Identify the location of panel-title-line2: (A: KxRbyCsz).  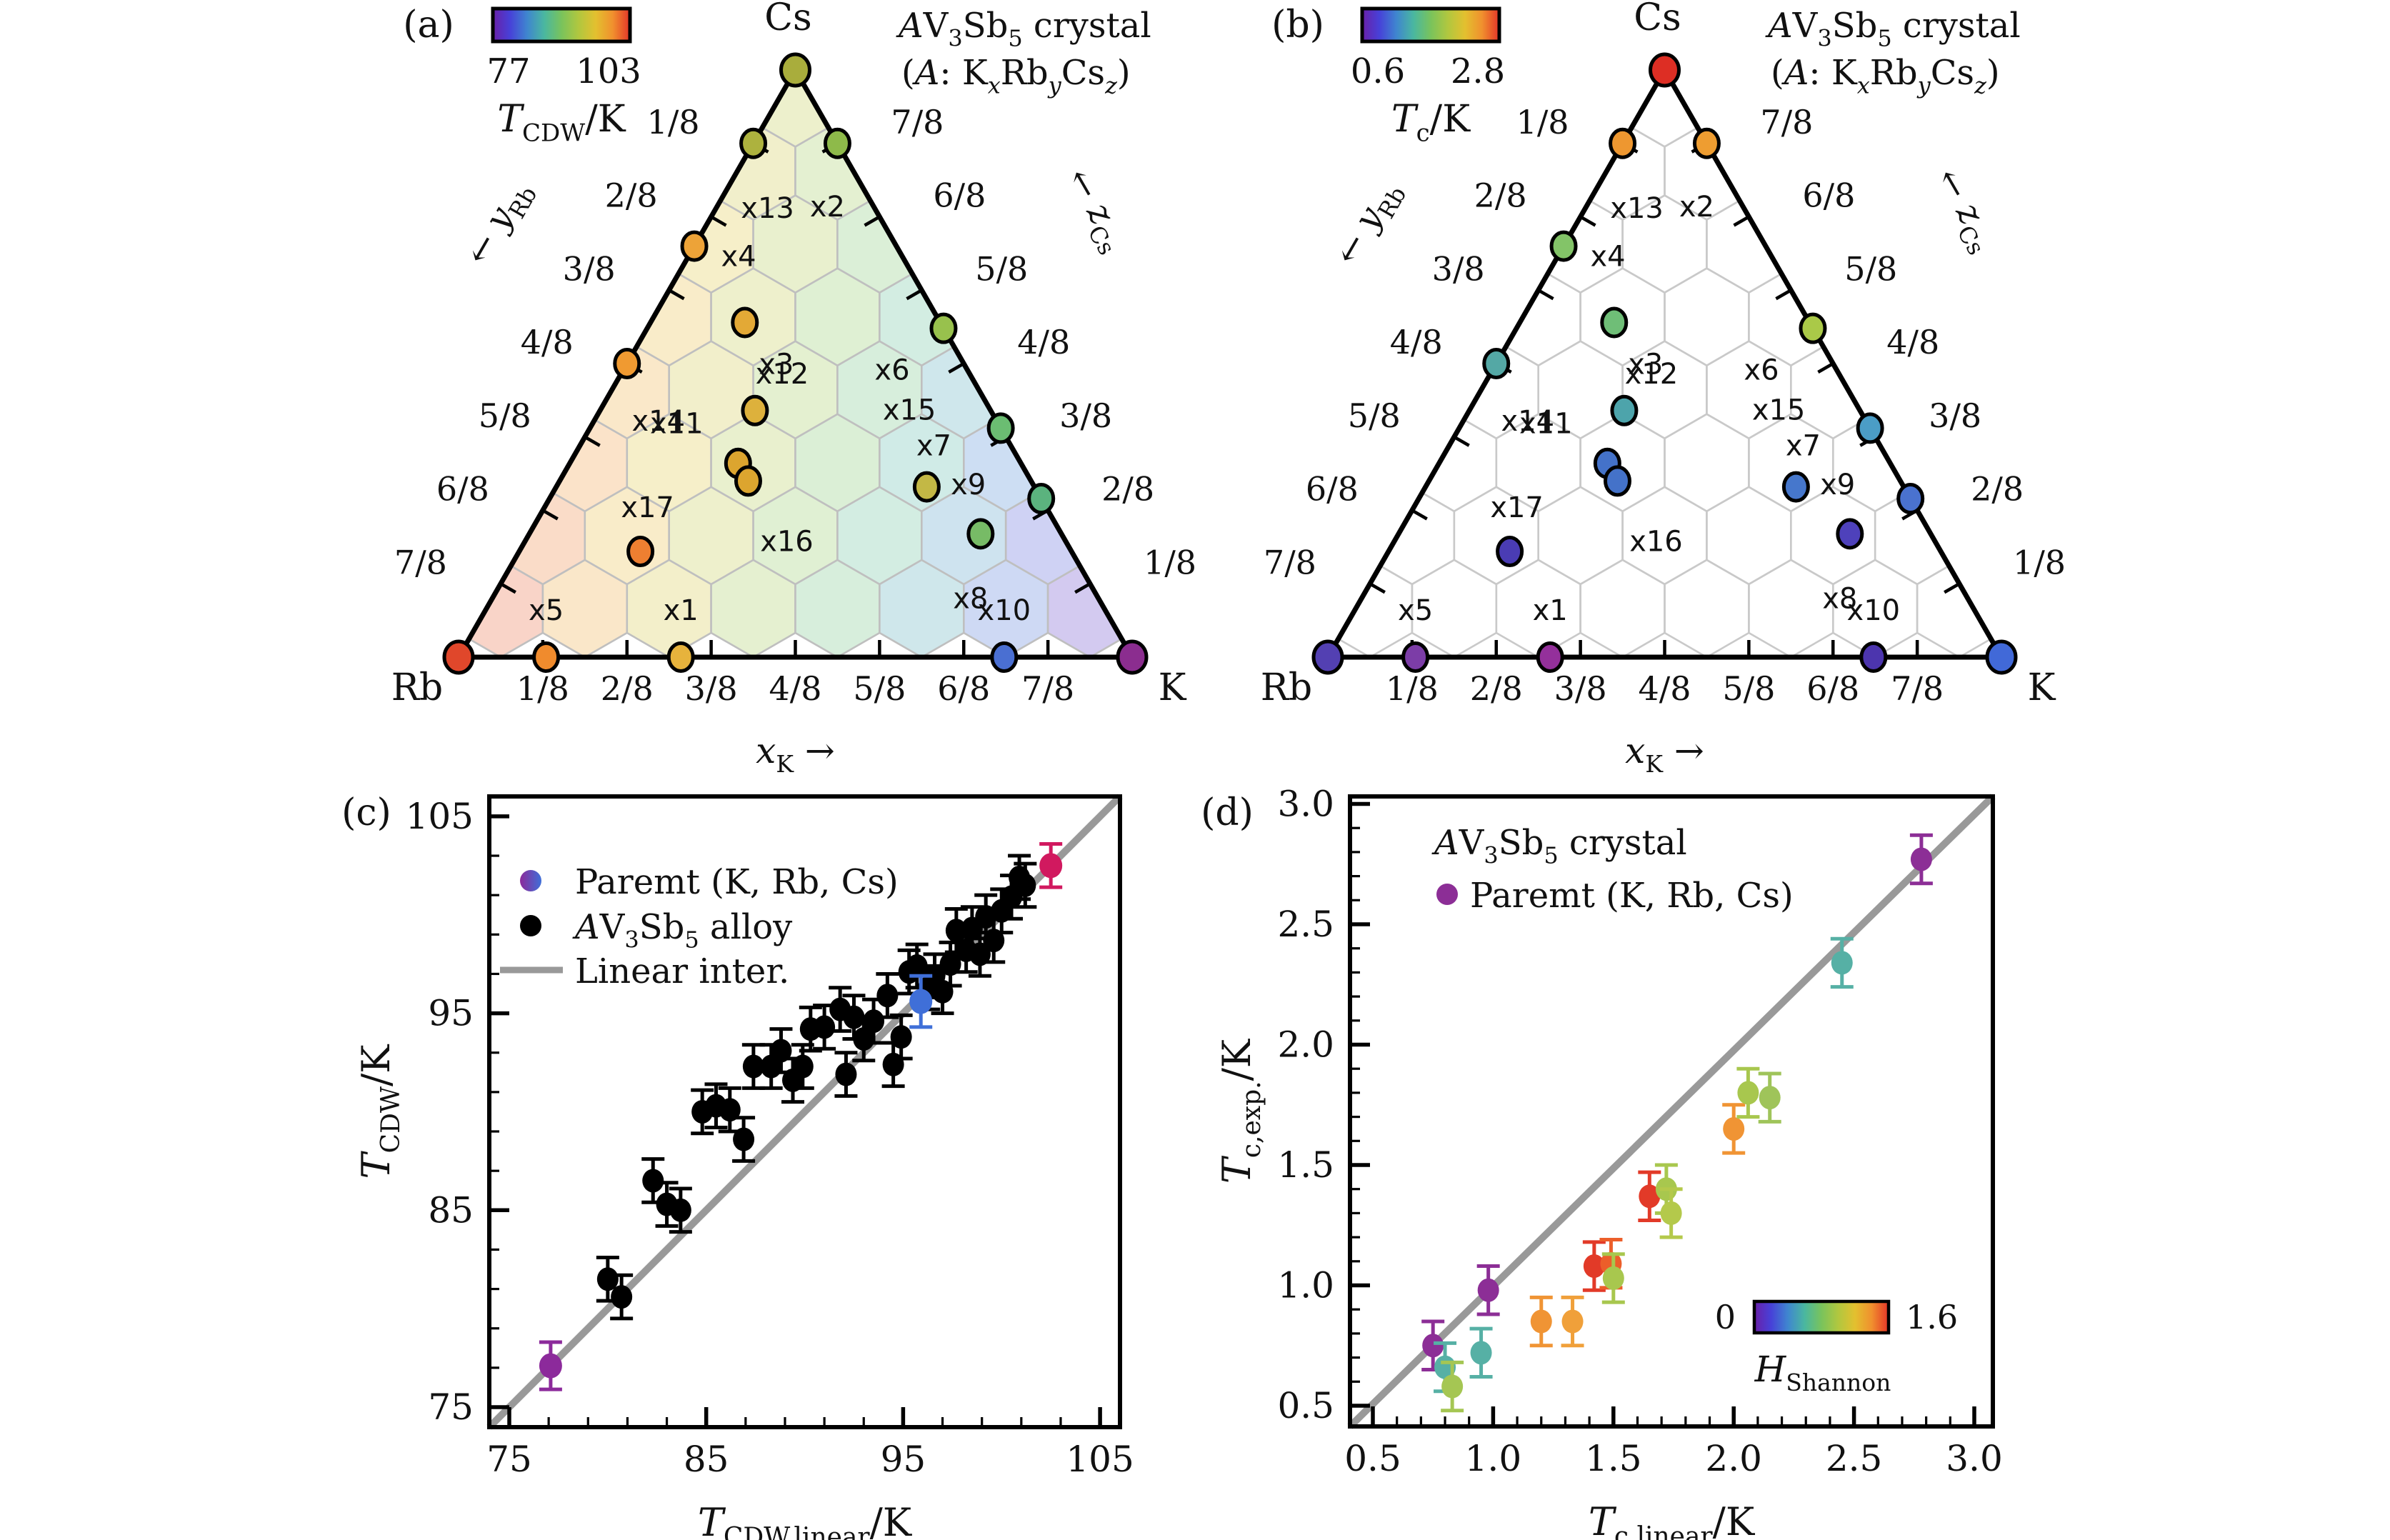
(1016, 76).